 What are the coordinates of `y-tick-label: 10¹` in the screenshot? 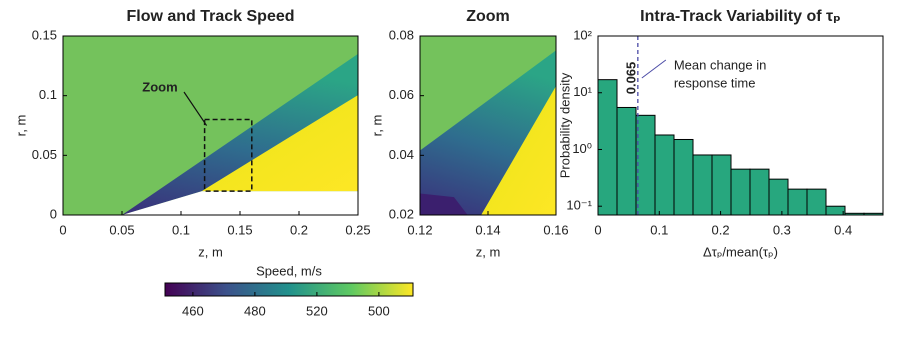 It's located at (582, 91).